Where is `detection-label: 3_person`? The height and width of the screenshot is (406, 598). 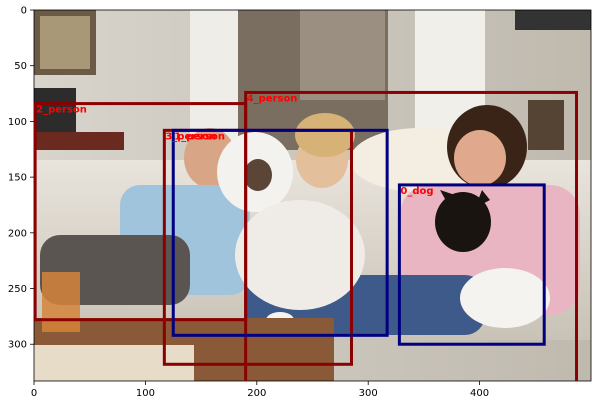
detection-label: 3_person is located at coordinates (190, 136).